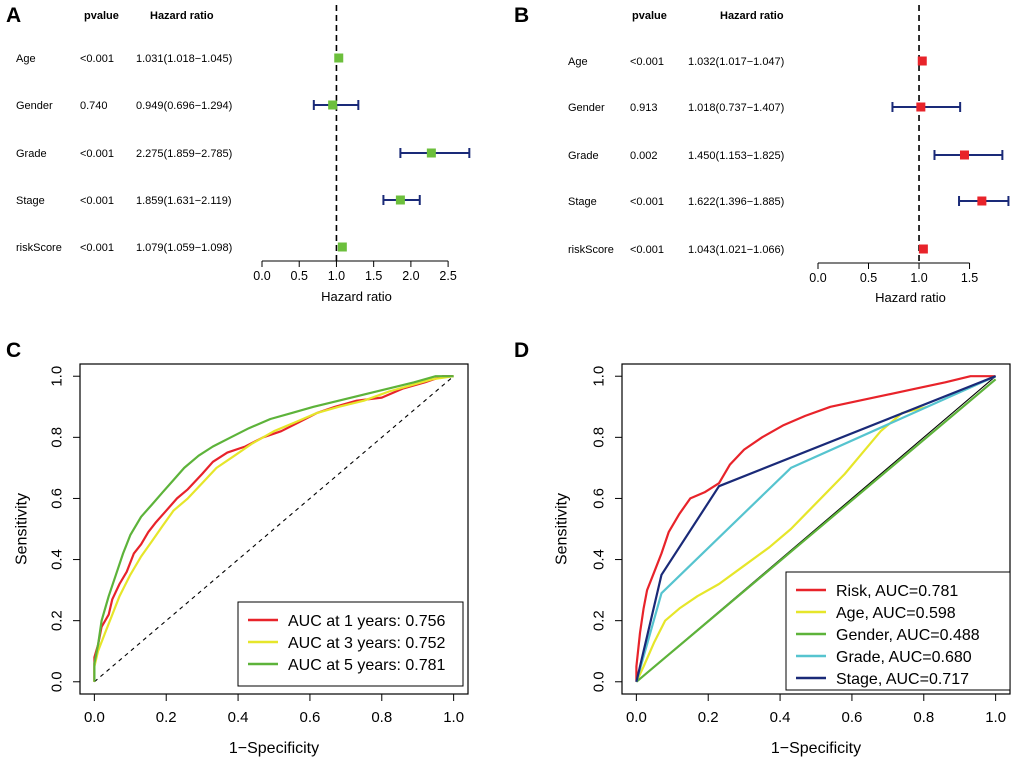  What do you see at coordinates (910, 297) in the screenshot?
I see `x-axis-label-B: Hazard ratio` at bounding box center [910, 297].